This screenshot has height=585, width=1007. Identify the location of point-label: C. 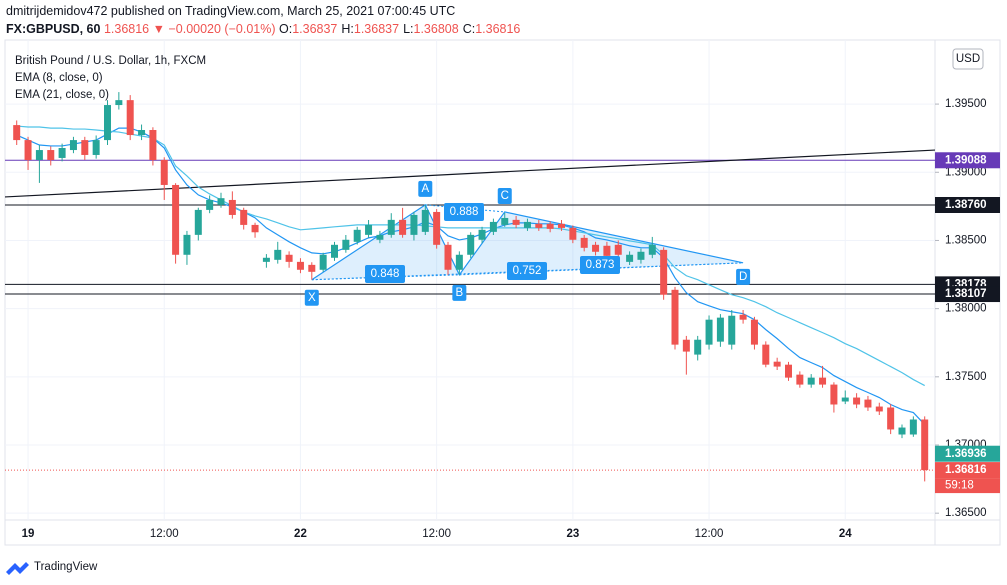
(505, 196).